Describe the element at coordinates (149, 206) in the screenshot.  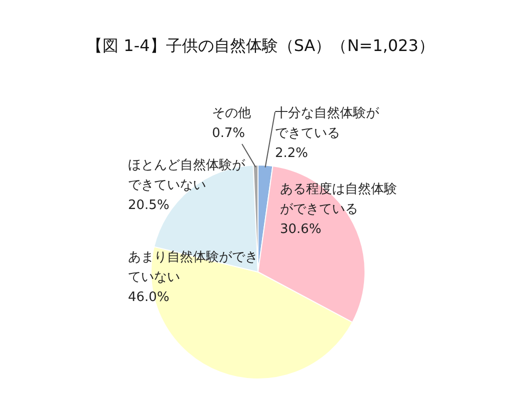
I see `data-label: 20.5%` at that location.